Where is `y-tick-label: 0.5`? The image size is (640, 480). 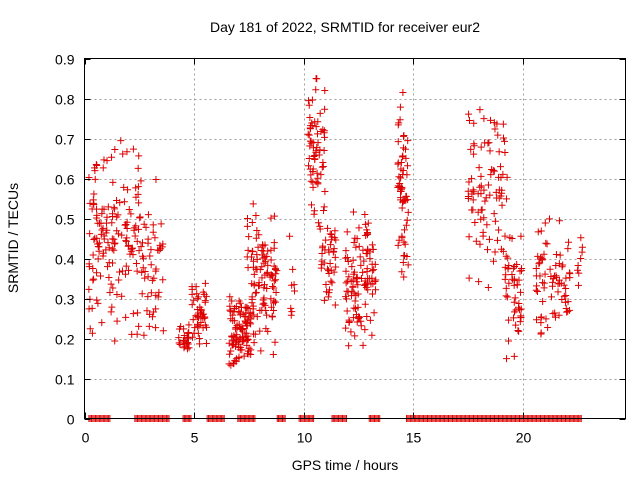 y-tick-label: 0.5 is located at coordinates (65, 220).